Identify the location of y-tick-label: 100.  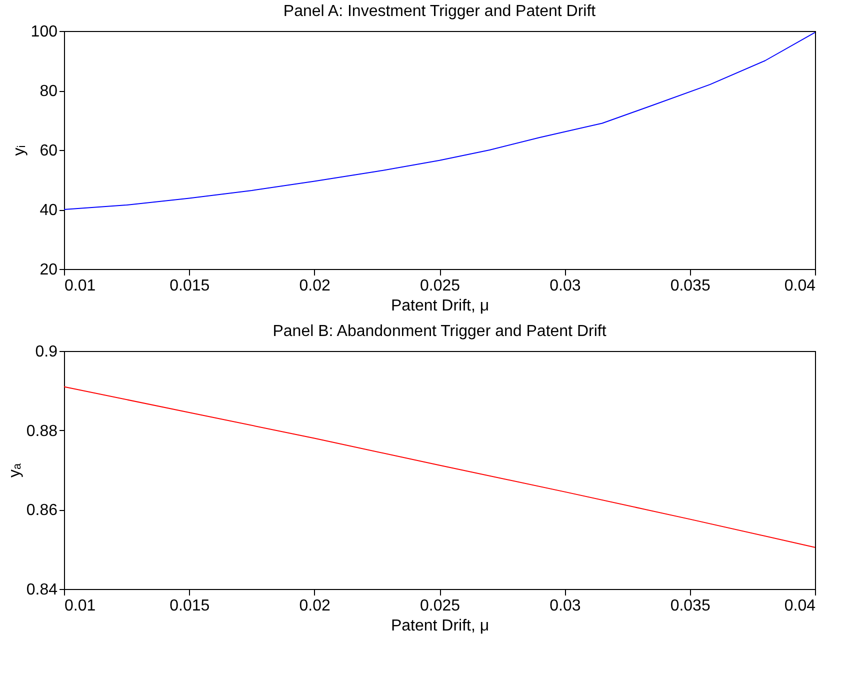
(44, 32).